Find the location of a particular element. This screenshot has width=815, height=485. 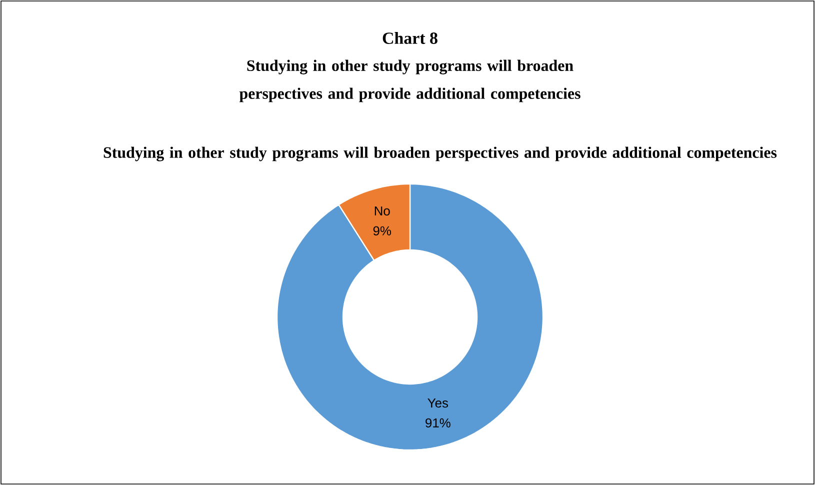

data-label: 91% is located at coordinates (438, 423).